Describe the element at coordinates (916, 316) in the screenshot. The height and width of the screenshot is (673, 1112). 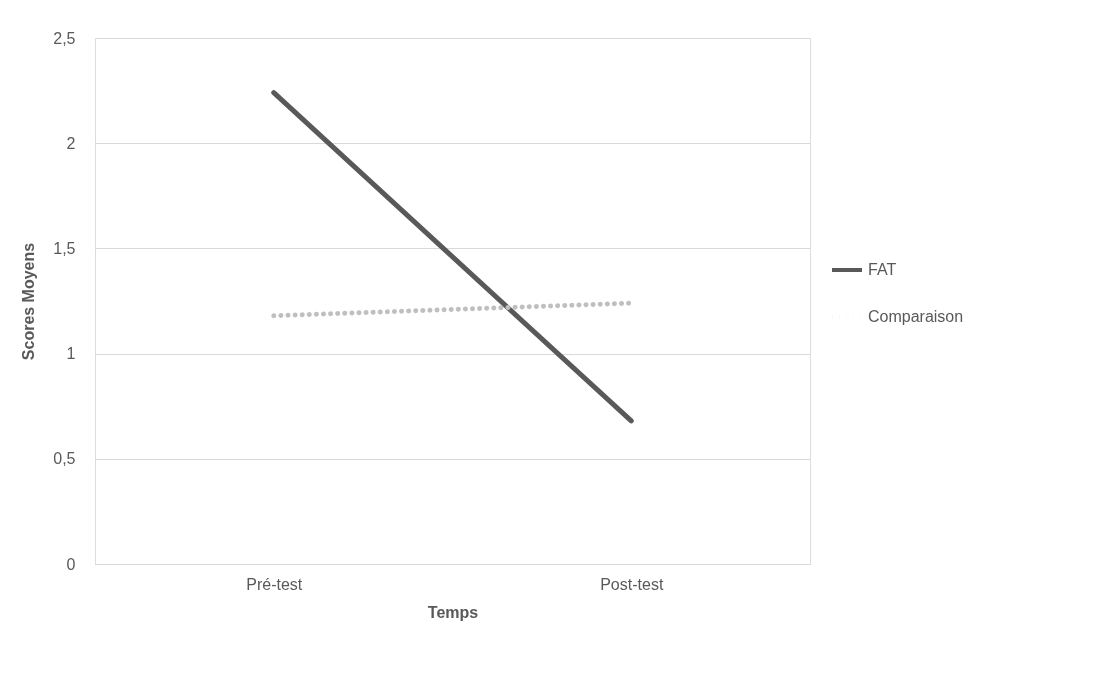
I see `legend-label: Comparaison` at that location.